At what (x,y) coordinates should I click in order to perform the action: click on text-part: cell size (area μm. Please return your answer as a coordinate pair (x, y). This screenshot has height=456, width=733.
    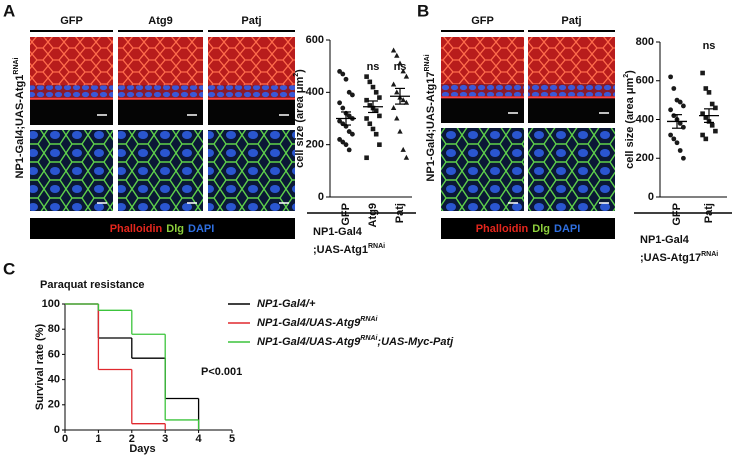
    Looking at the image, I should click on (630, 123).